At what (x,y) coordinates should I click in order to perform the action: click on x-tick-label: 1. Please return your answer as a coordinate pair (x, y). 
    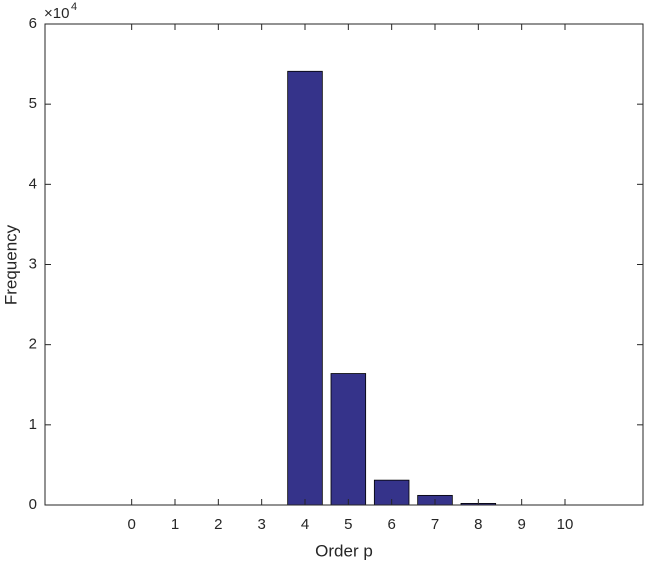
    Looking at the image, I should click on (175, 524).